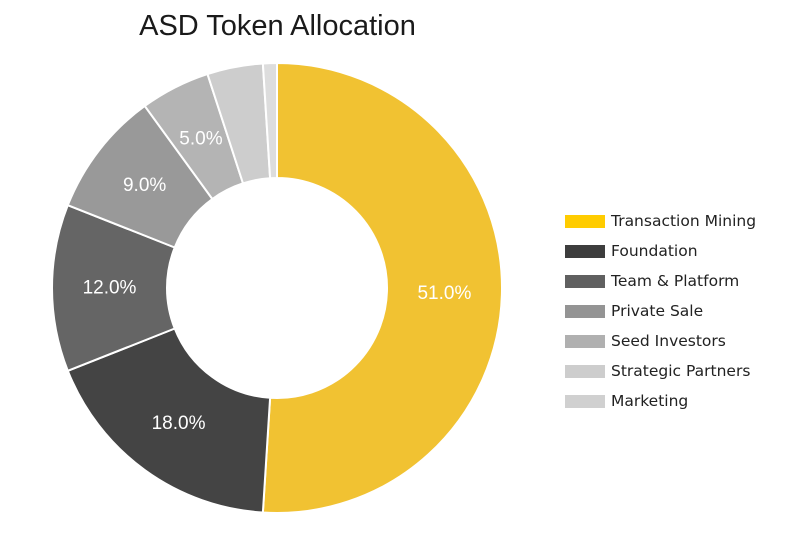 This screenshot has width=800, height=540. Describe the element at coordinates (654, 251) in the screenshot. I see `legend-label: Foundation` at that location.